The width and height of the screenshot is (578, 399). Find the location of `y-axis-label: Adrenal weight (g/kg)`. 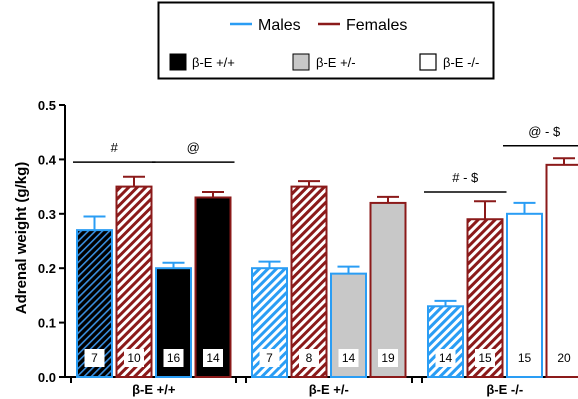

y-axis-label: Adrenal weight (g/kg) is located at coordinates (21, 238).